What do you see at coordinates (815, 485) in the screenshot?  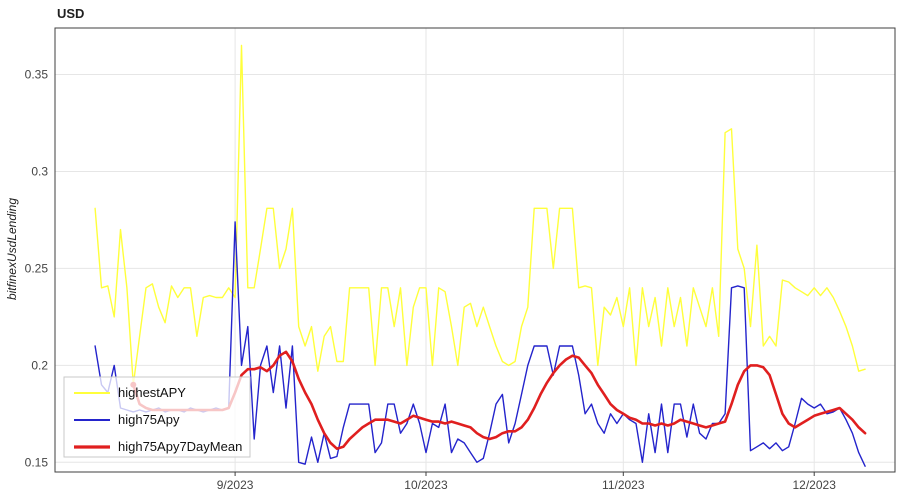 I see `x-tick-label: 12/2023` at bounding box center [815, 485].